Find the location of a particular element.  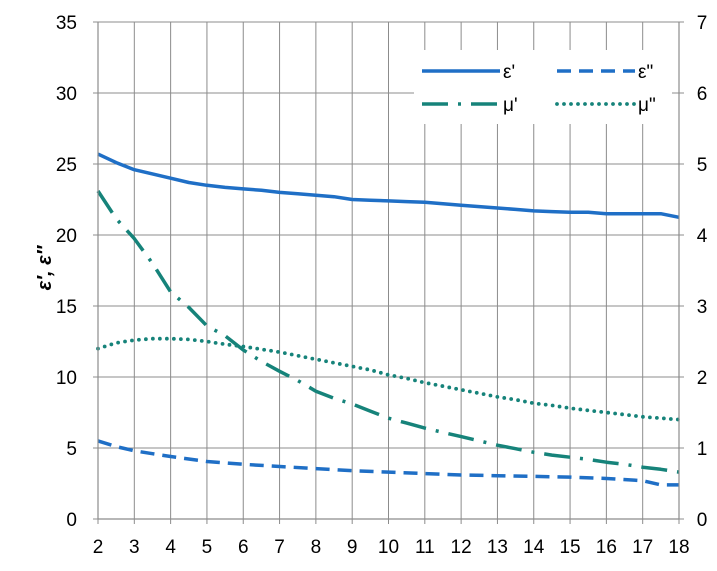

legend-label-3: μ" is located at coordinates (647, 105).